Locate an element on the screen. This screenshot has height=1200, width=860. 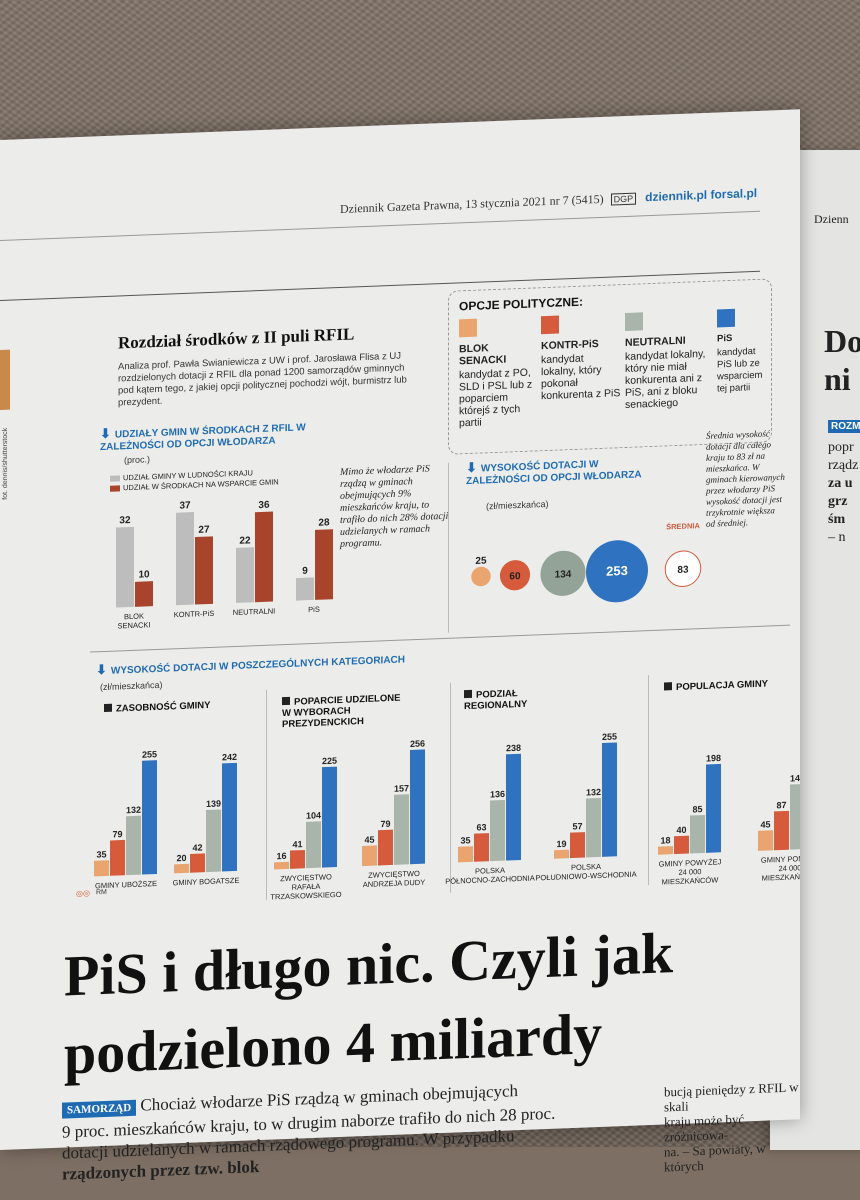
category-bar-value: 63 is located at coordinates (481, 827).